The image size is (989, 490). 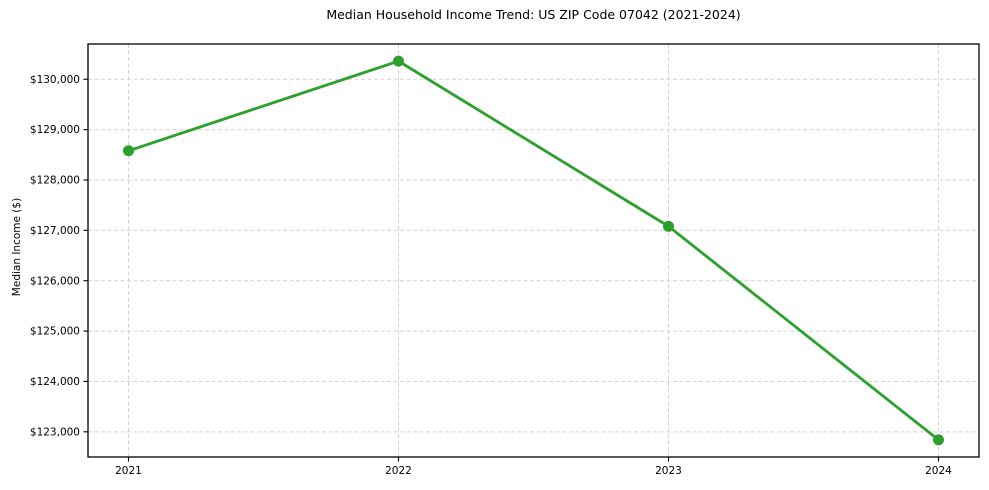 What do you see at coordinates (668, 471) in the screenshot?
I see `x-tick-label: 2023` at bounding box center [668, 471].